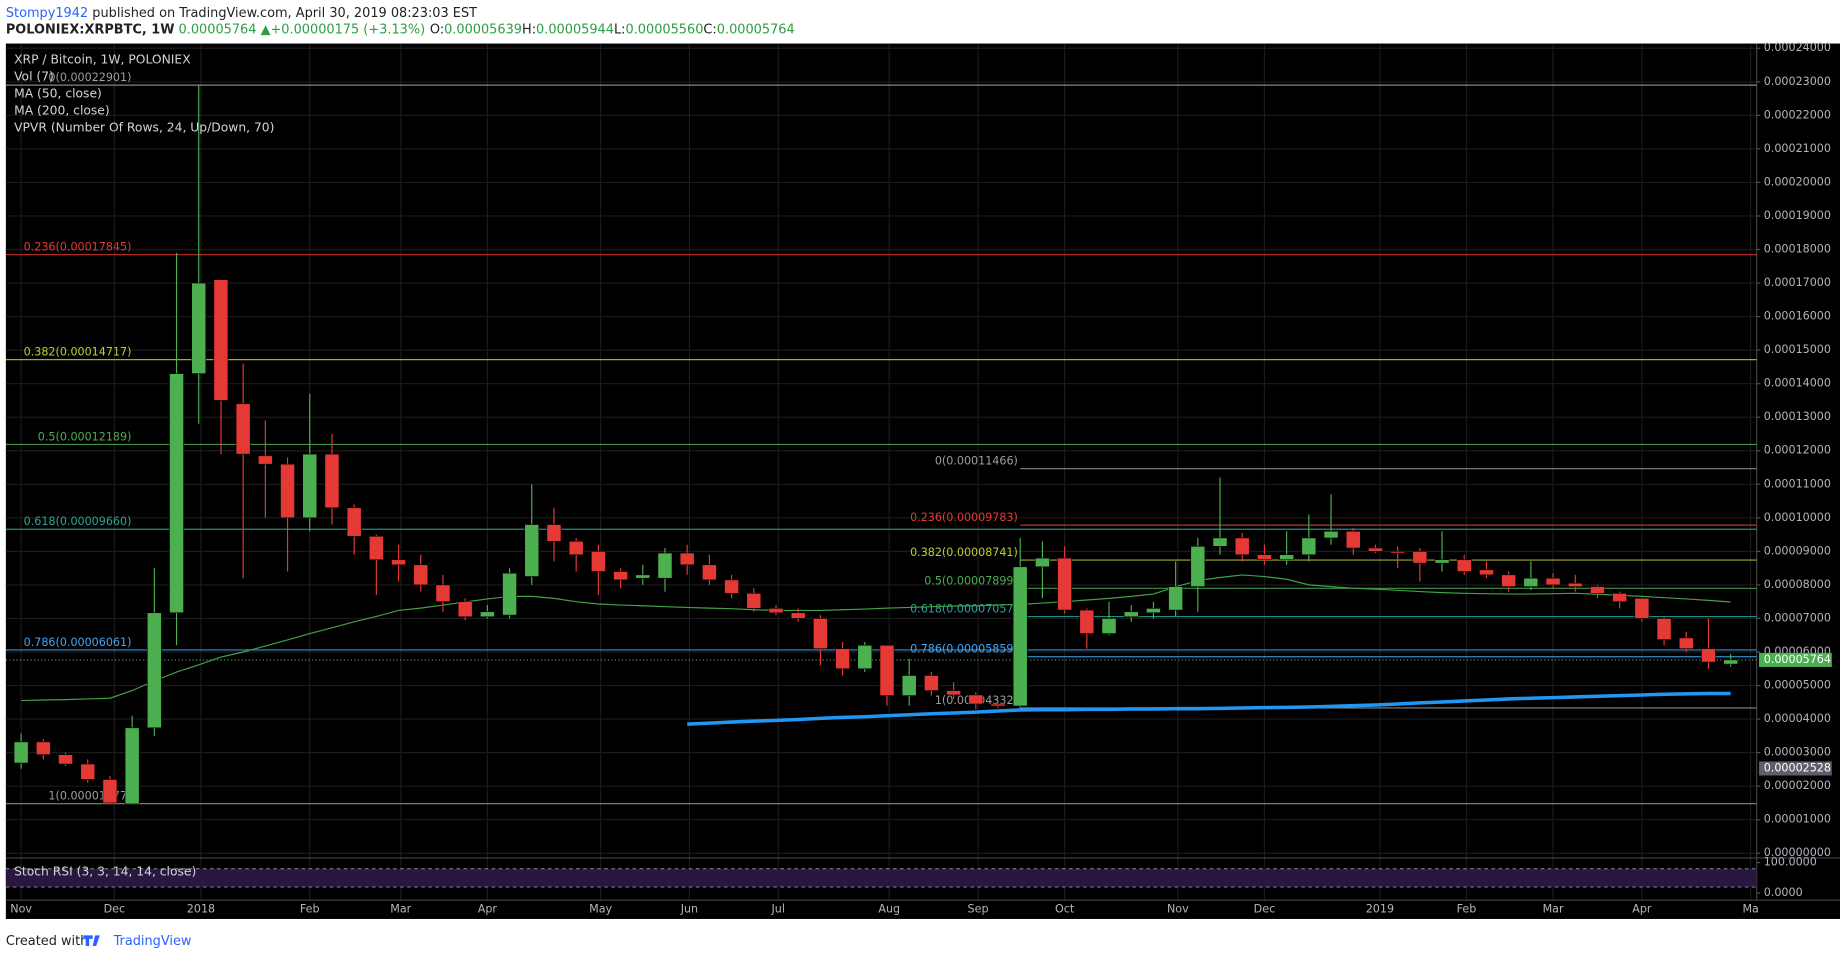 This screenshot has width=1840, height=959. What do you see at coordinates (1797, 852) in the screenshot?
I see `y-tick-label: 0.00000000` at bounding box center [1797, 852].